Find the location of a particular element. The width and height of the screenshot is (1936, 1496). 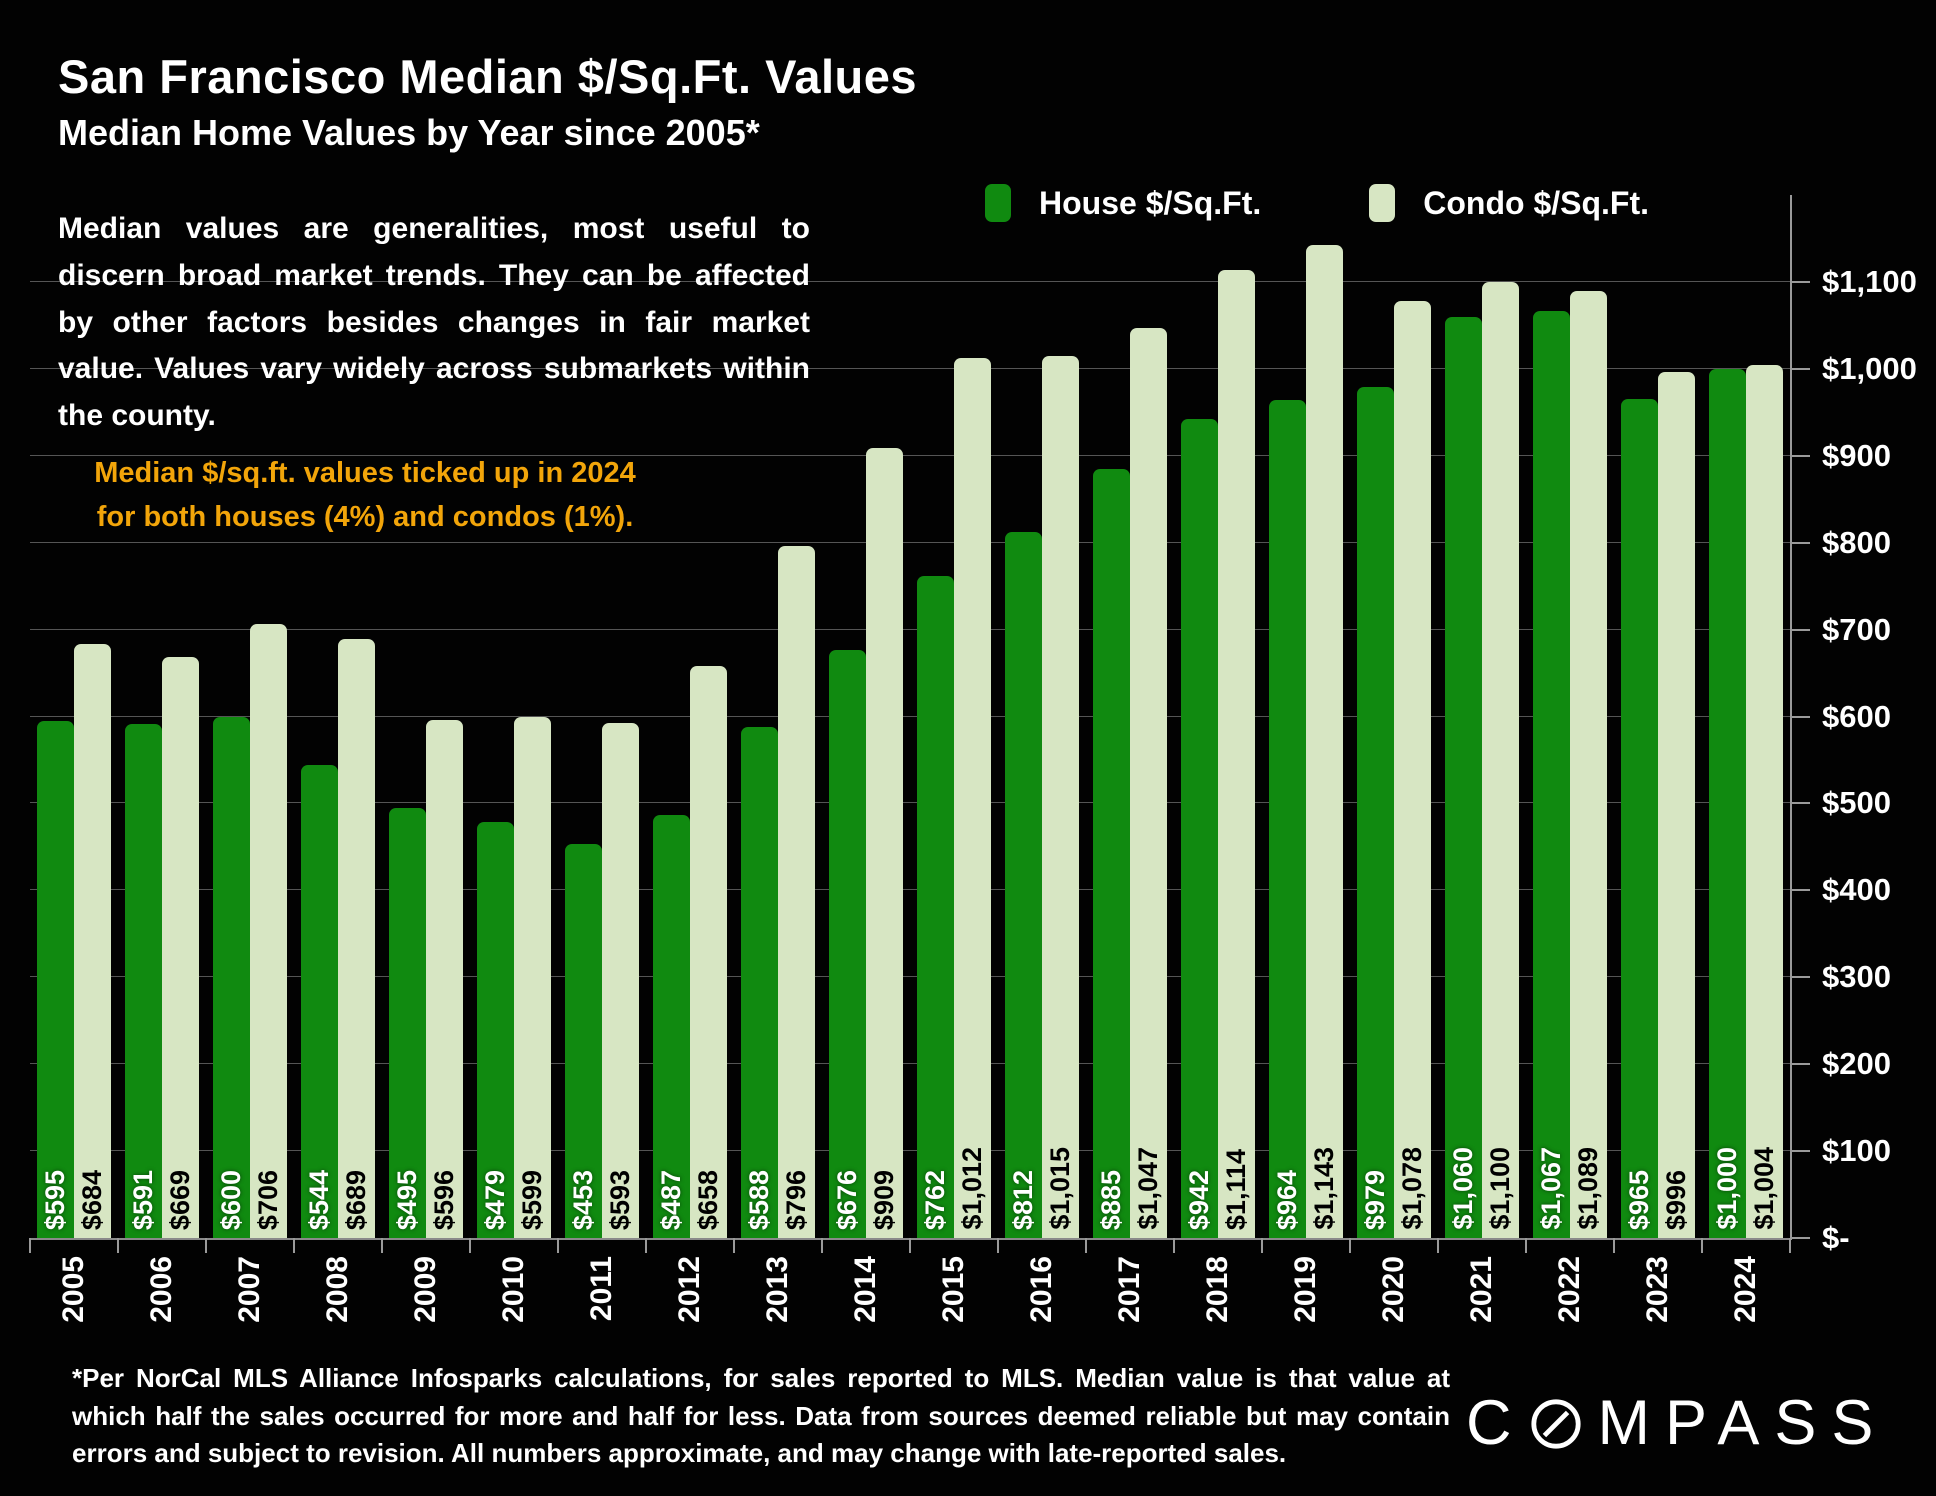

bars-2024: $1,000 $1,004 is located at coordinates (1746, 716).